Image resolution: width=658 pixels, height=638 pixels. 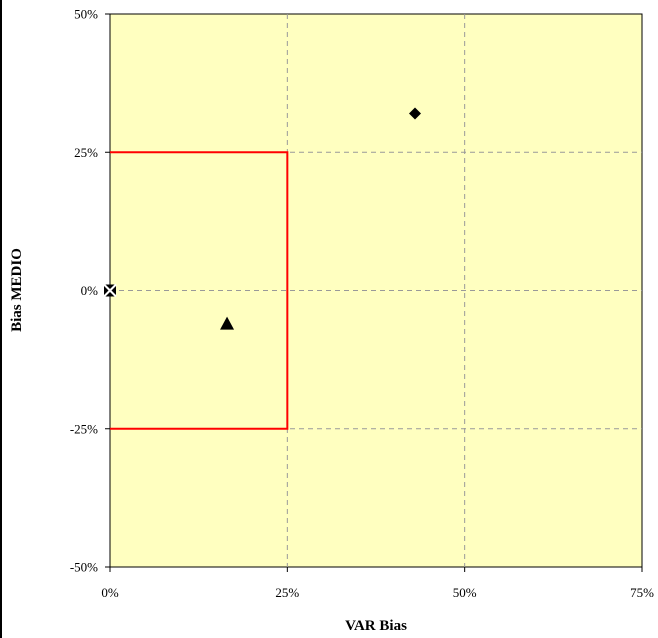 I want to click on data-point-diamond, so click(x=415, y=113).